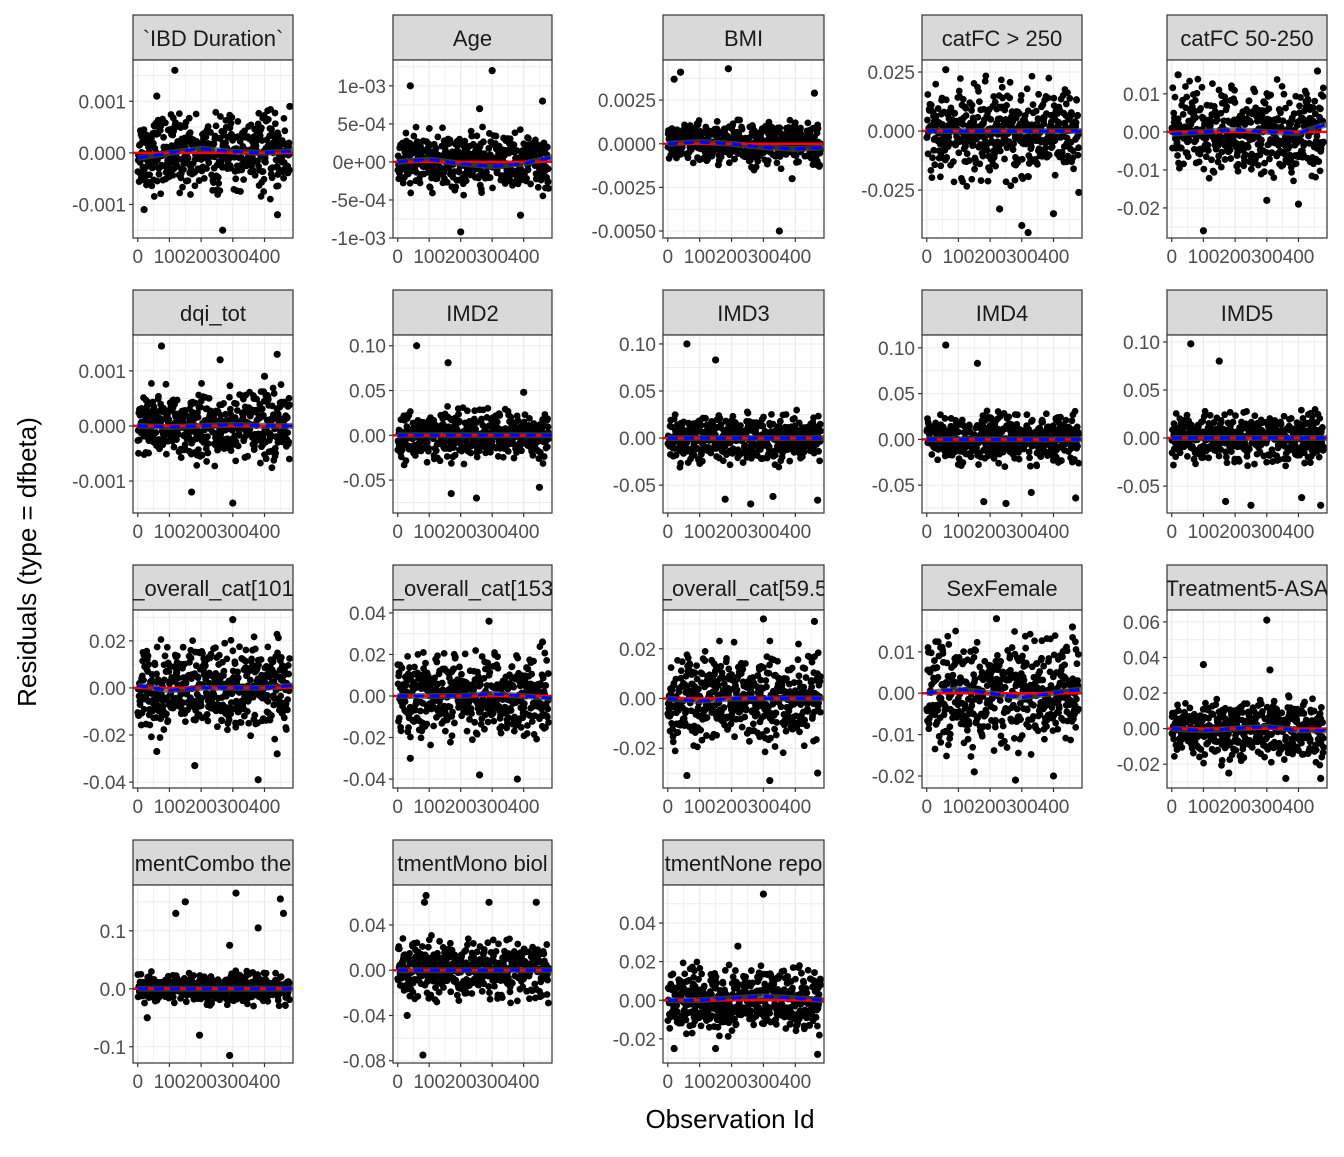 The image size is (1344, 1157). Describe the element at coordinates (99, 482) in the screenshot. I see `y-tick-label: -0.001` at that location.